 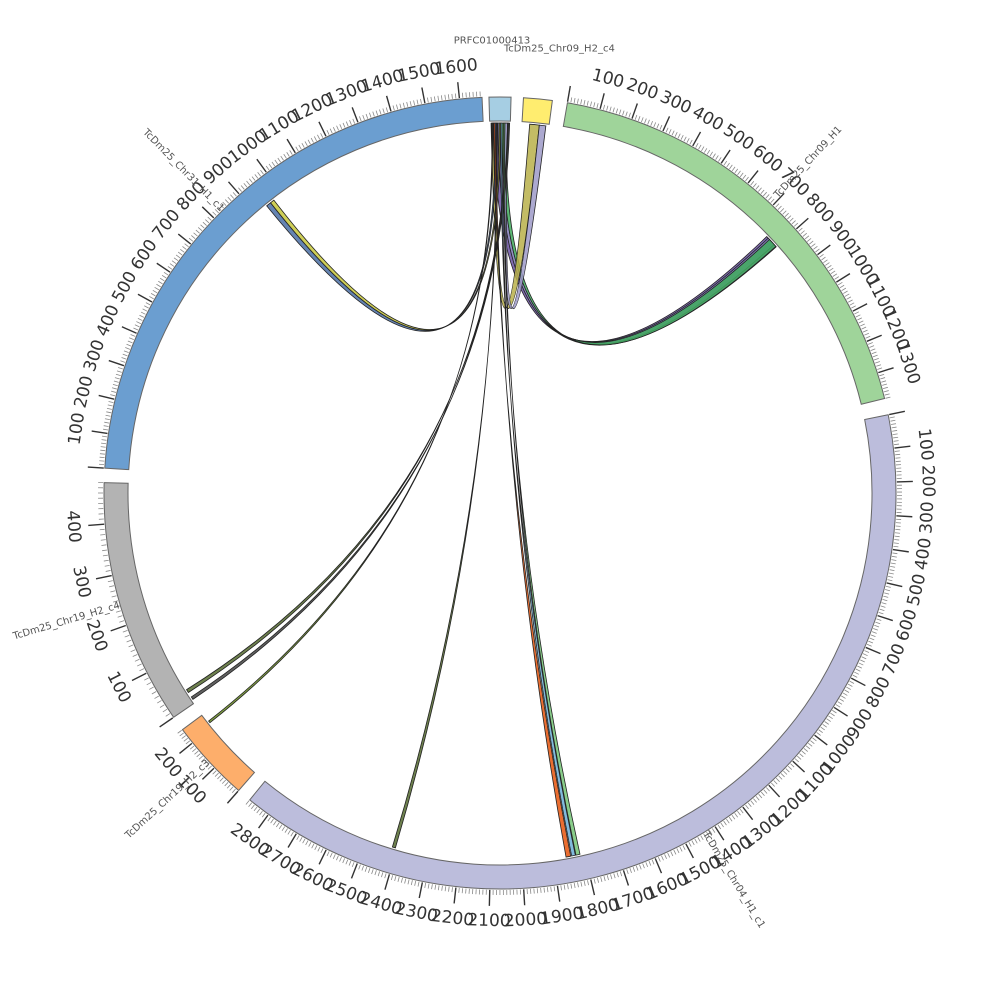 I want to click on tick-label-tcdm25-chr19-h2-c4-200: 200, so click(x=97, y=635).